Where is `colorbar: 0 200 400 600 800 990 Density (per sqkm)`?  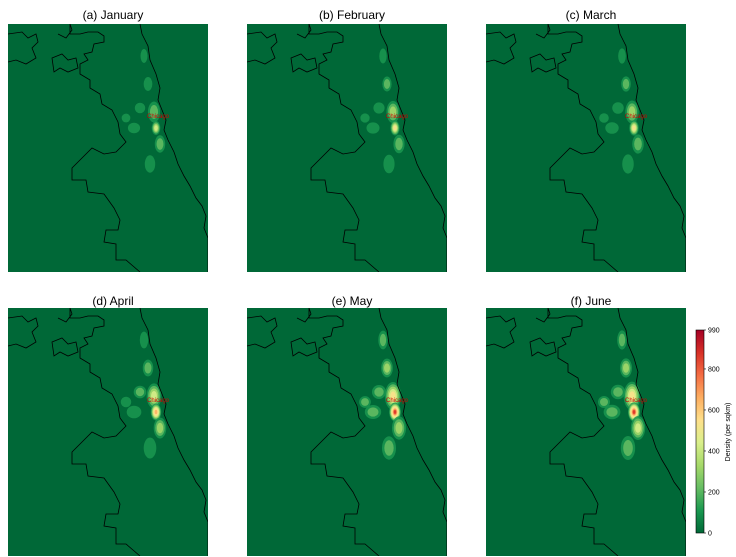 colorbar: 0 200 400 600 800 990 Density (per sqkm) is located at coordinates (713, 433).